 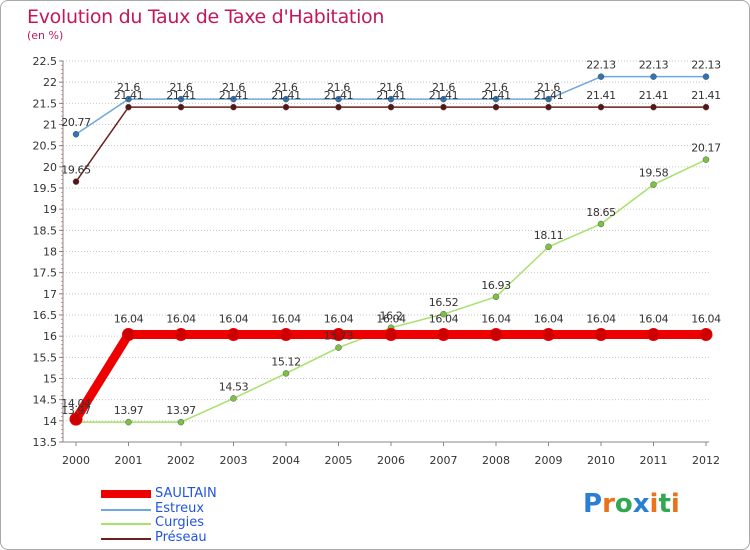 I want to click on y-tick-label: 15.5, so click(x=45, y=357).